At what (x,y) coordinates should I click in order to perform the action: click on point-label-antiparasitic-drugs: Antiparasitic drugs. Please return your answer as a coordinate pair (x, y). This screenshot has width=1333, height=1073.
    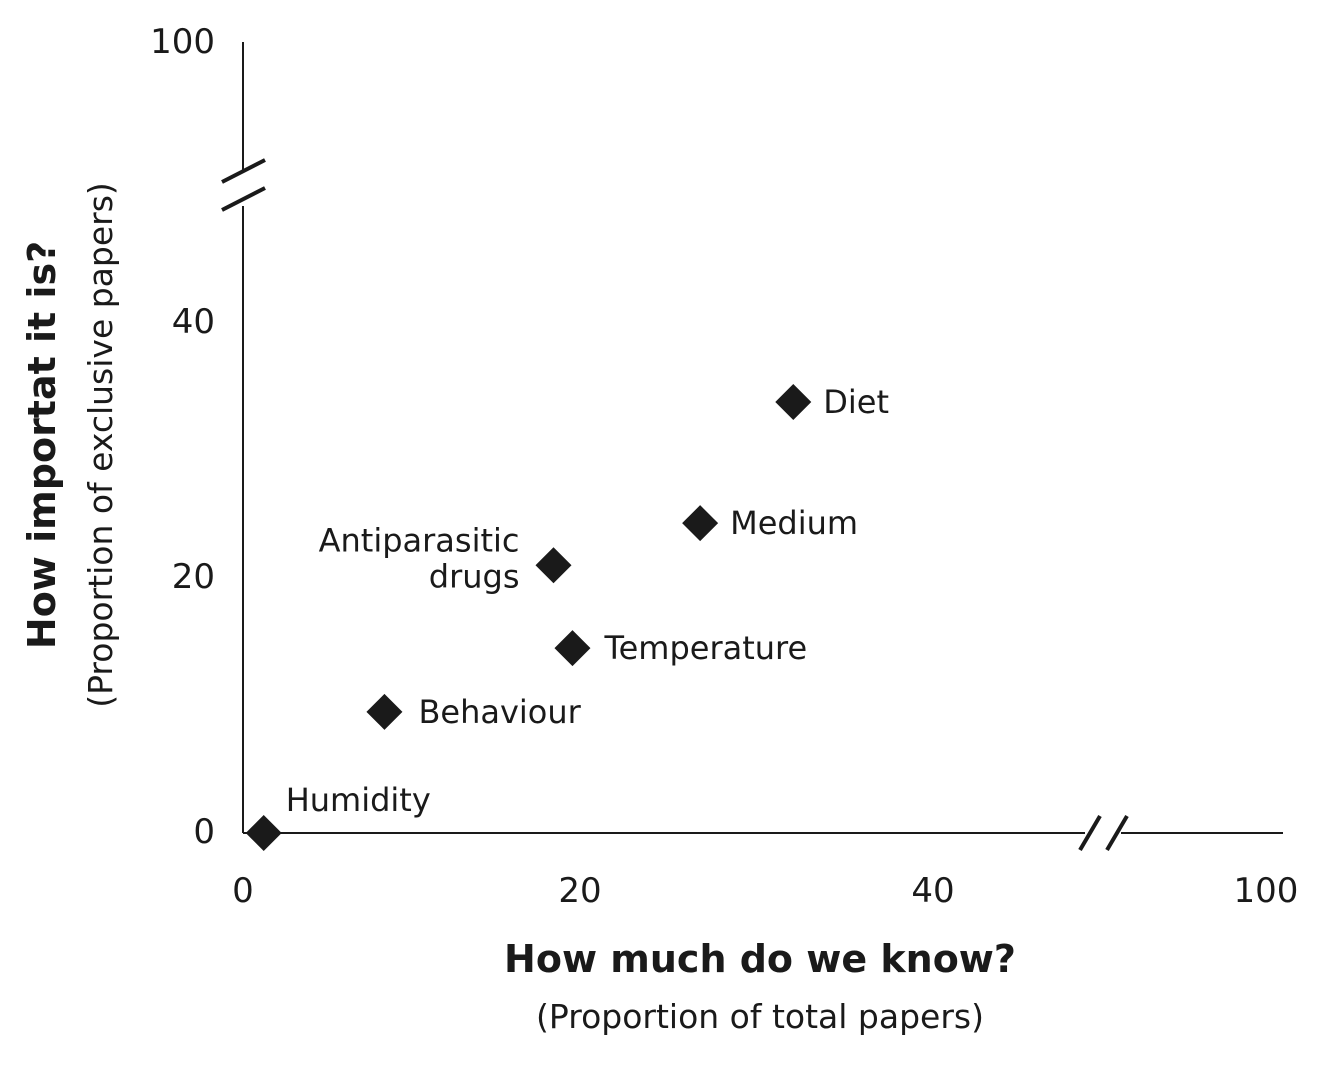
    Looking at the image, I should click on (419, 558).